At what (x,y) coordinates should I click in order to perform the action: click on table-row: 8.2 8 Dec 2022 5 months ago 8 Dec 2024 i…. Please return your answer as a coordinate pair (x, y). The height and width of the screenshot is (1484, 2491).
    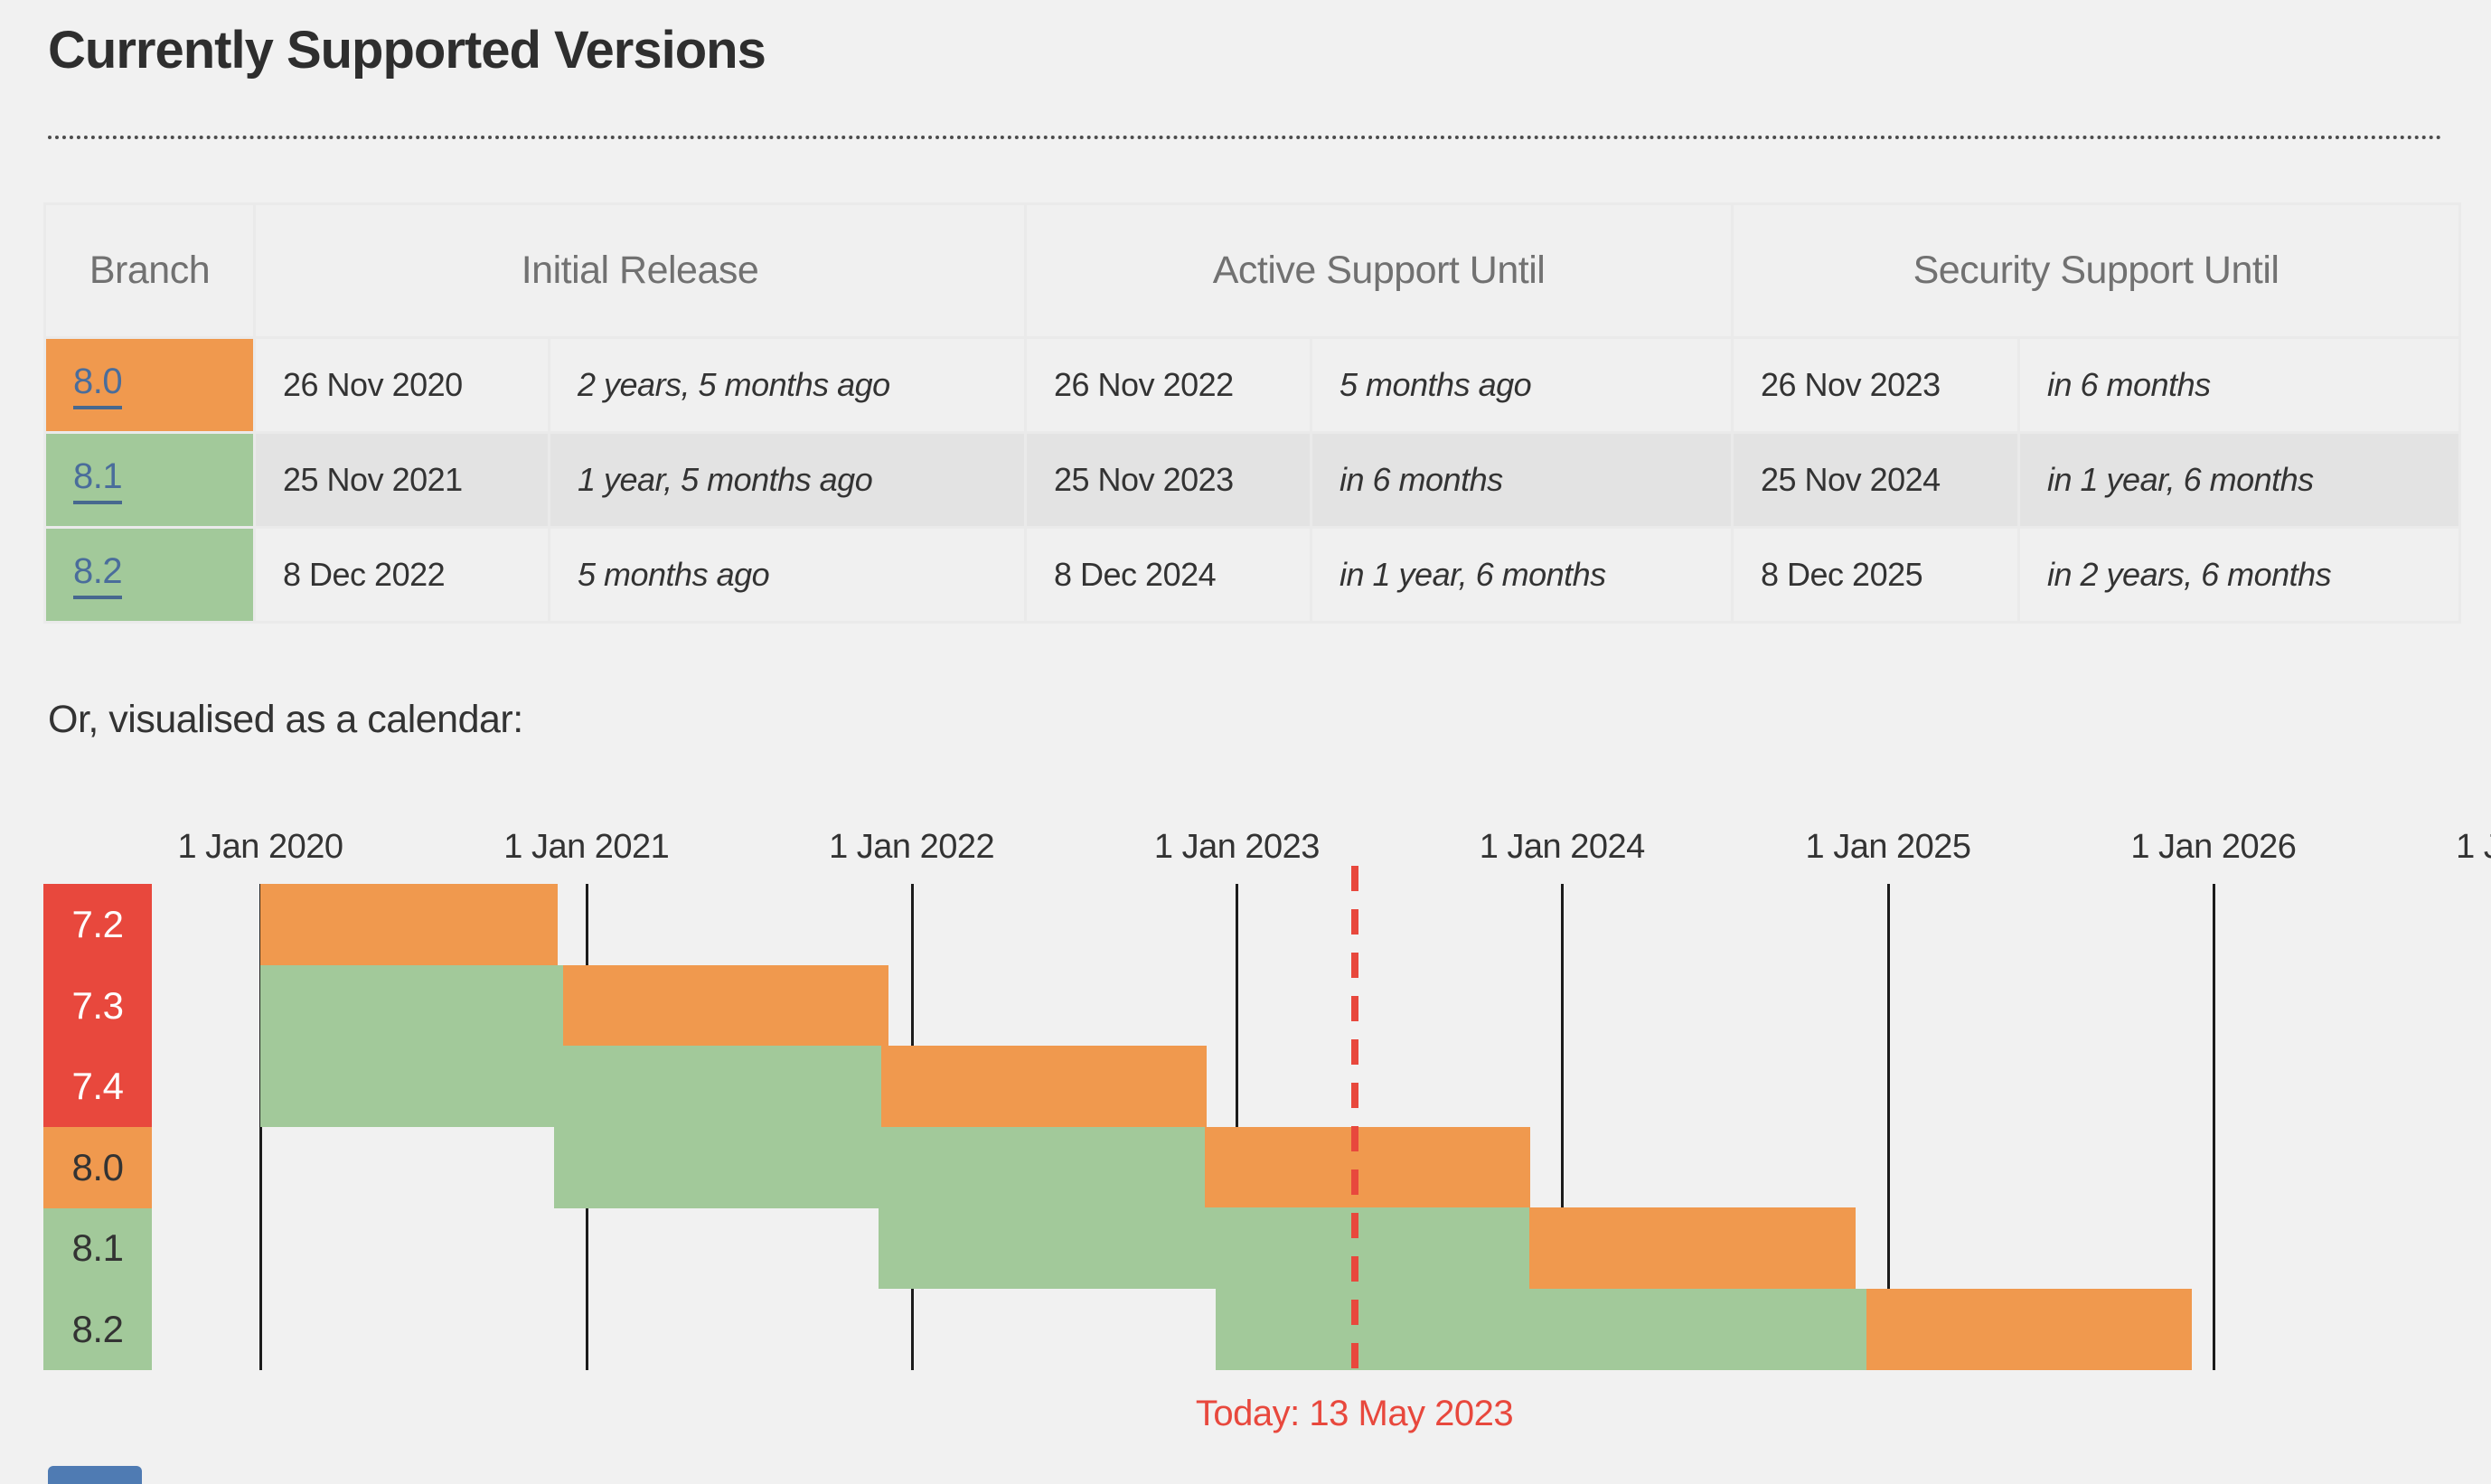
    Looking at the image, I should click on (1252, 575).